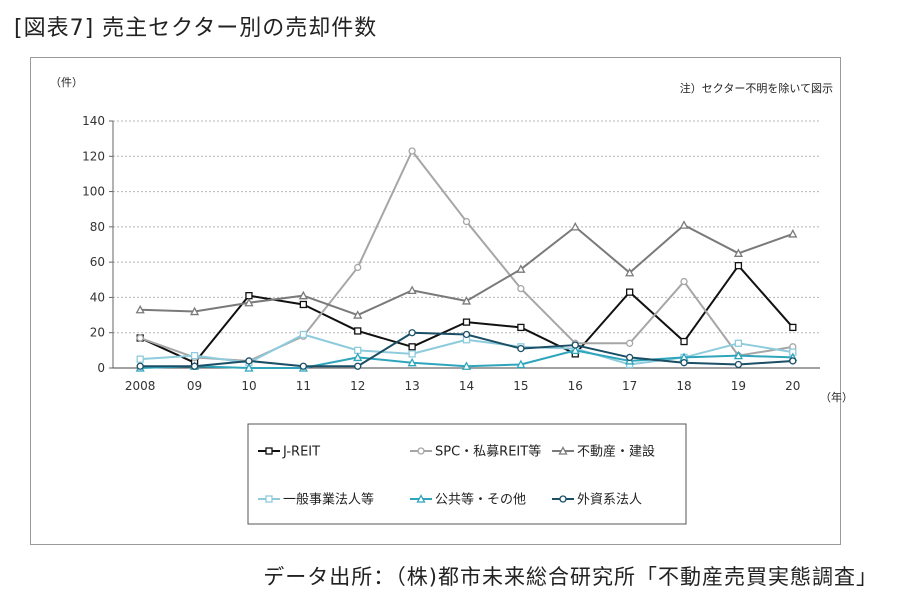  I want to click on x-tick-label: 2008, so click(140, 386).